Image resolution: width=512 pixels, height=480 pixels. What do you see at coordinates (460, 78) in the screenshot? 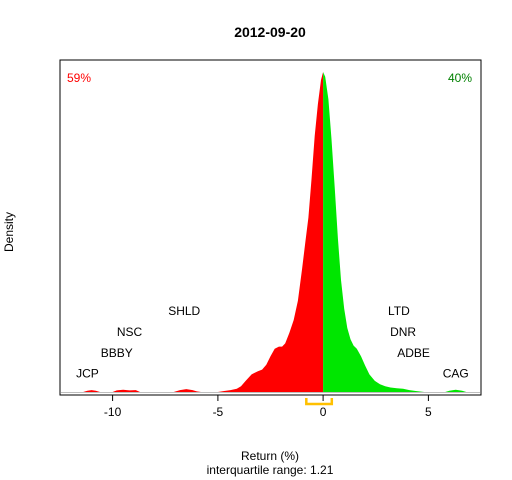
I see `positive-share-label: 40%` at bounding box center [460, 78].